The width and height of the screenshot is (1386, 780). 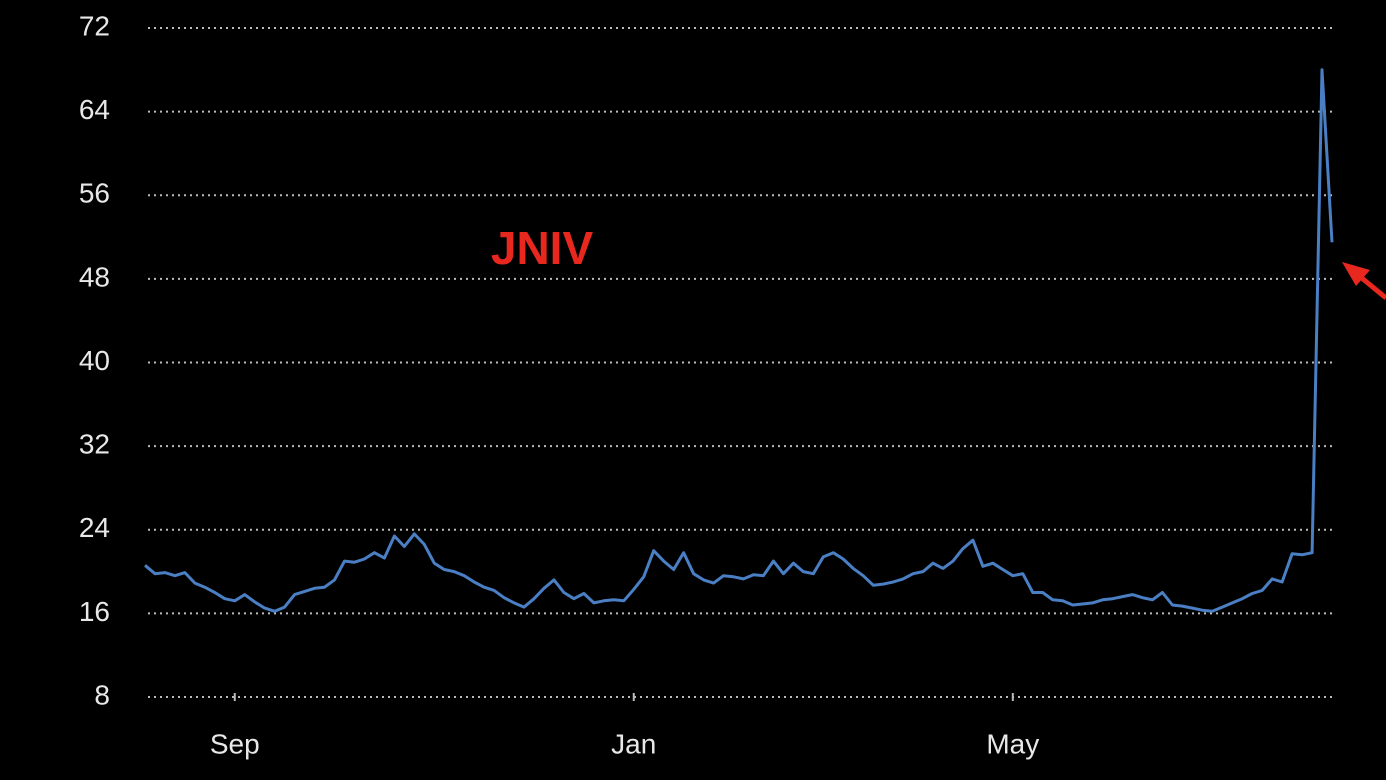 What do you see at coordinates (1012, 743) in the screenshot?
I see `x-tick-label: May` at bounding box center [1012, 743].